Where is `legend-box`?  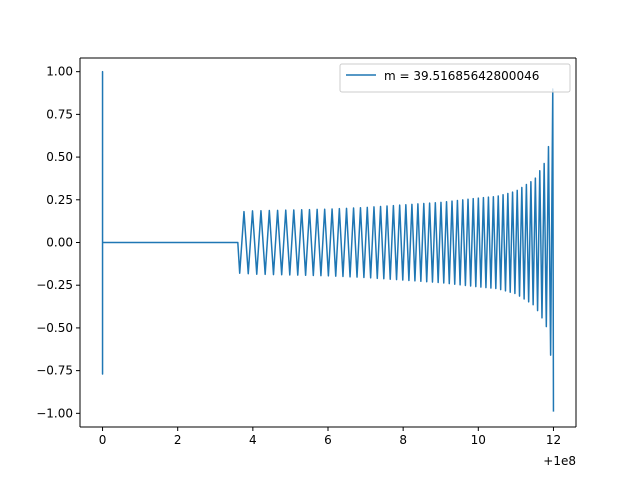
legend-box is located at coordinates (455, 78).